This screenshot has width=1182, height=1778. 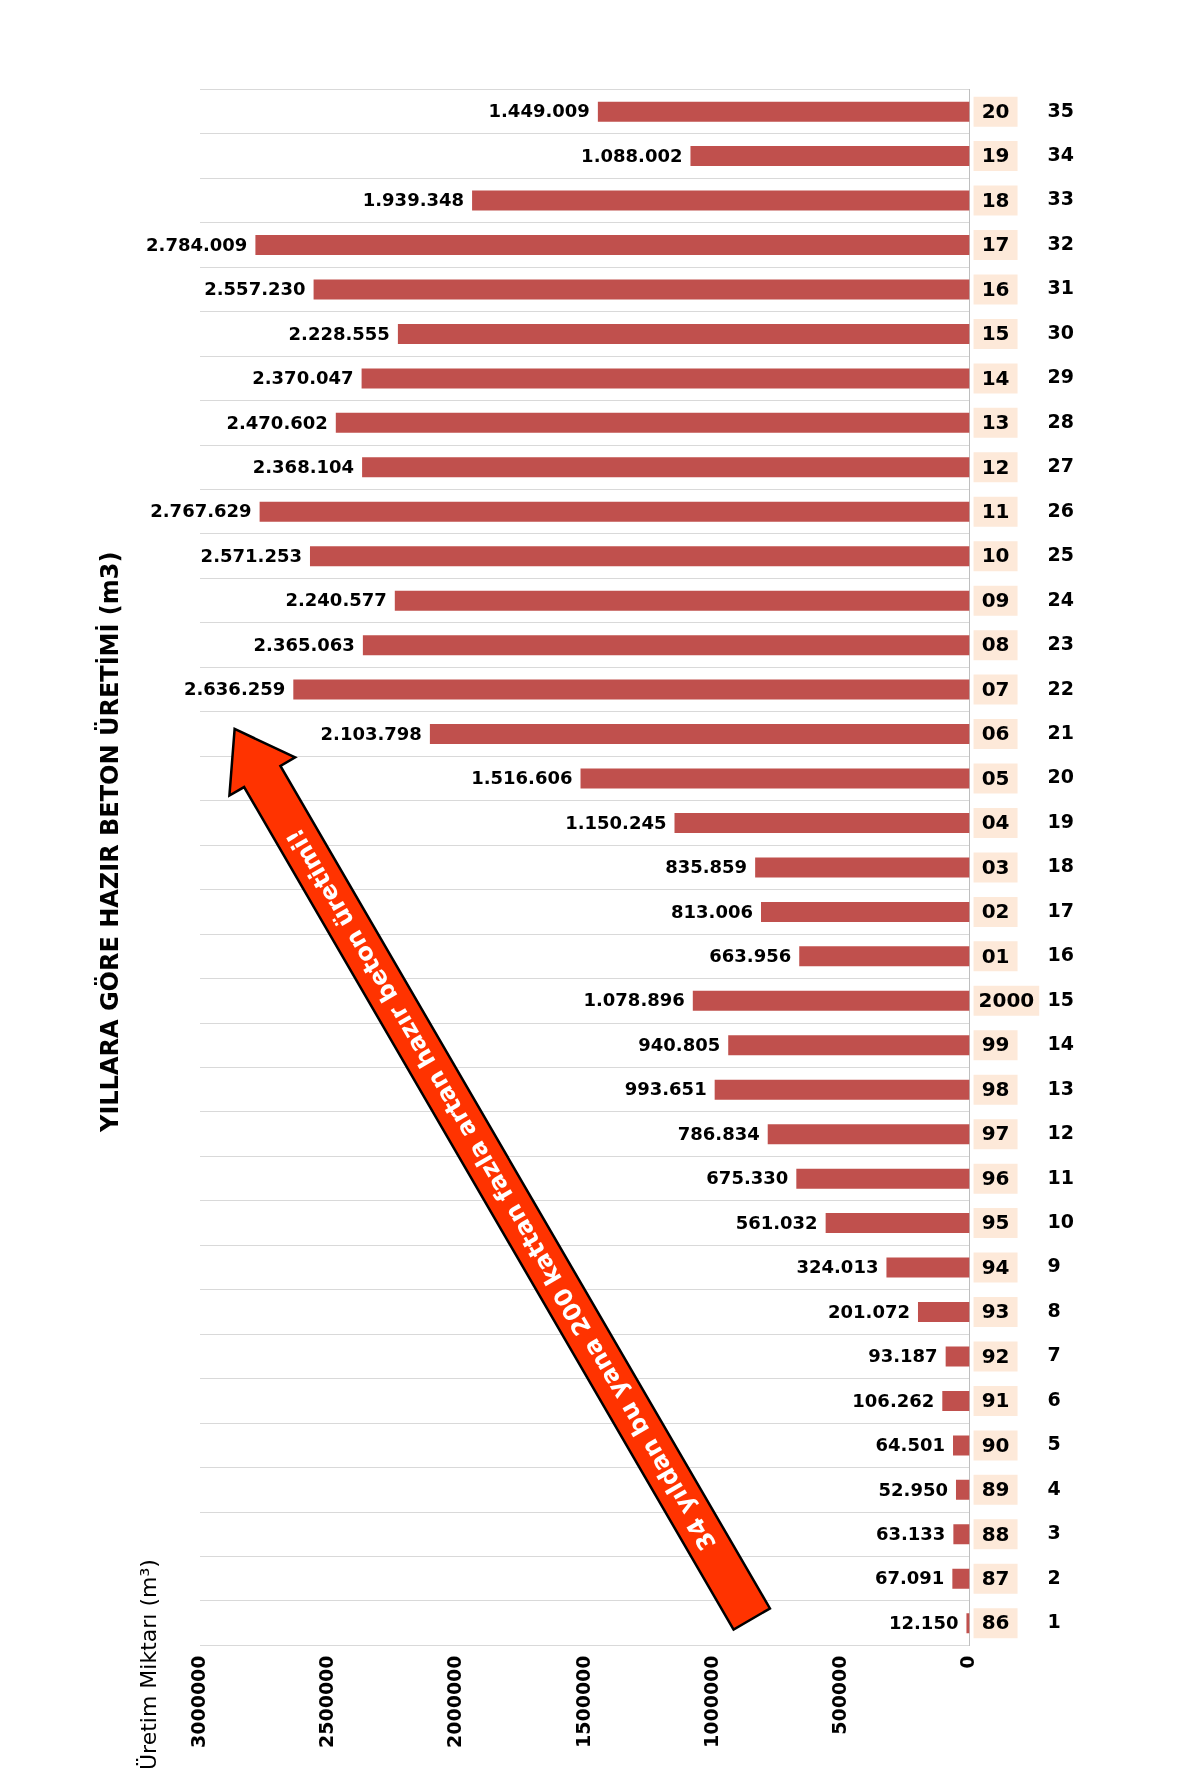 What do you see at coordinates (634, 1000) in the screenshot?
I see `data-label: 1.078.896` at bounding box center [634, 1000].